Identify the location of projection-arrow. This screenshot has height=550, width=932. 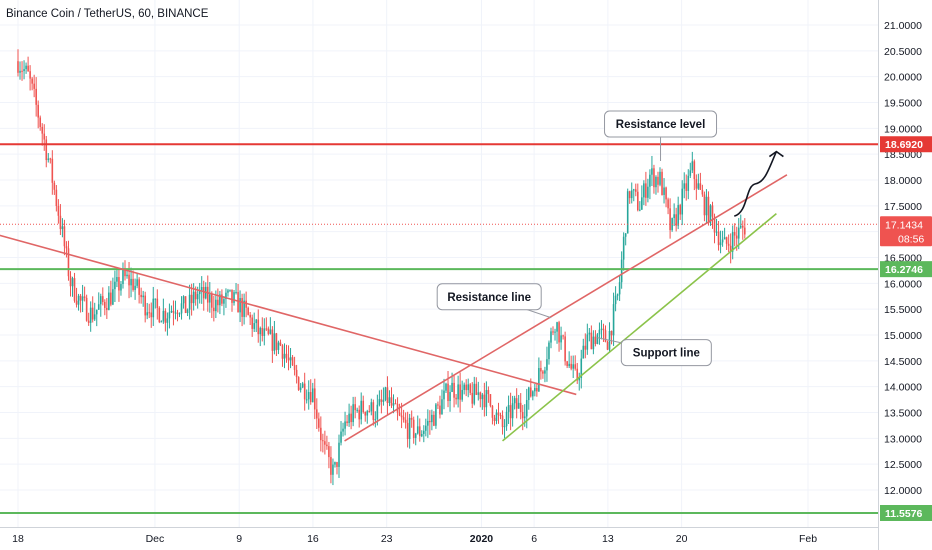
(758, 183).